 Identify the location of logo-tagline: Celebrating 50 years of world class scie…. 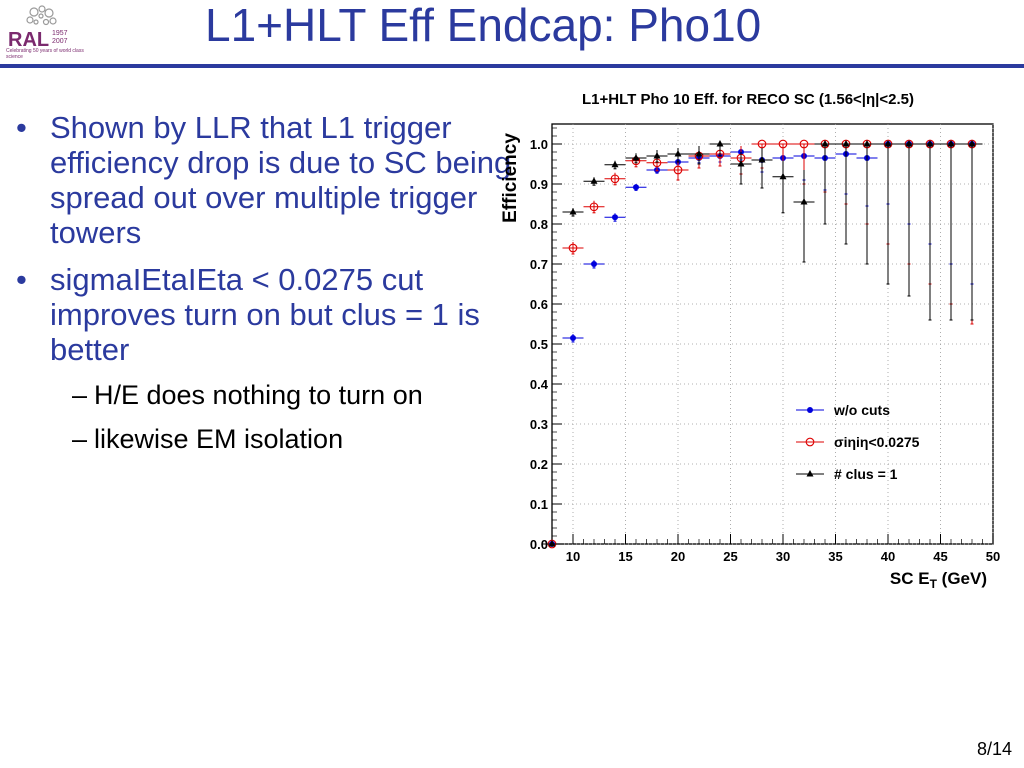
(45, 54).